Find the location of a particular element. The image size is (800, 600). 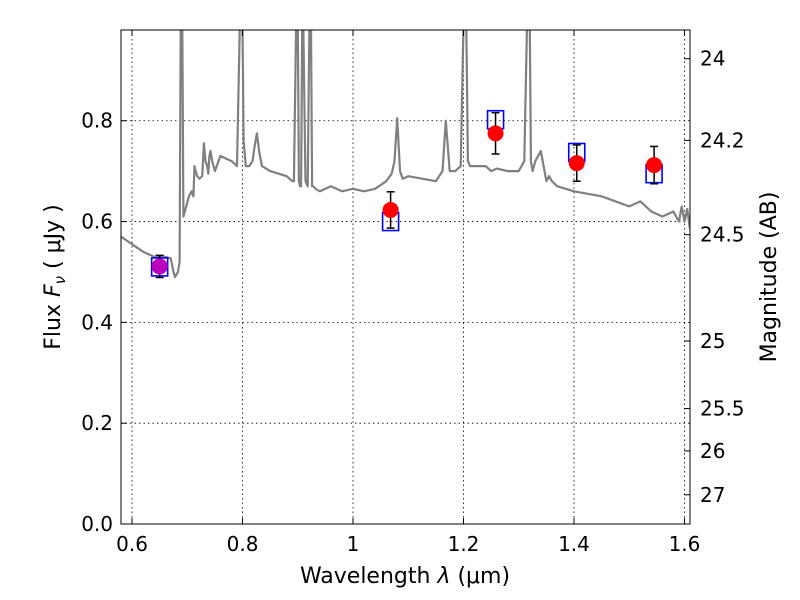

y2-tick-label: 24.2 is located at coordinates (722, 140).